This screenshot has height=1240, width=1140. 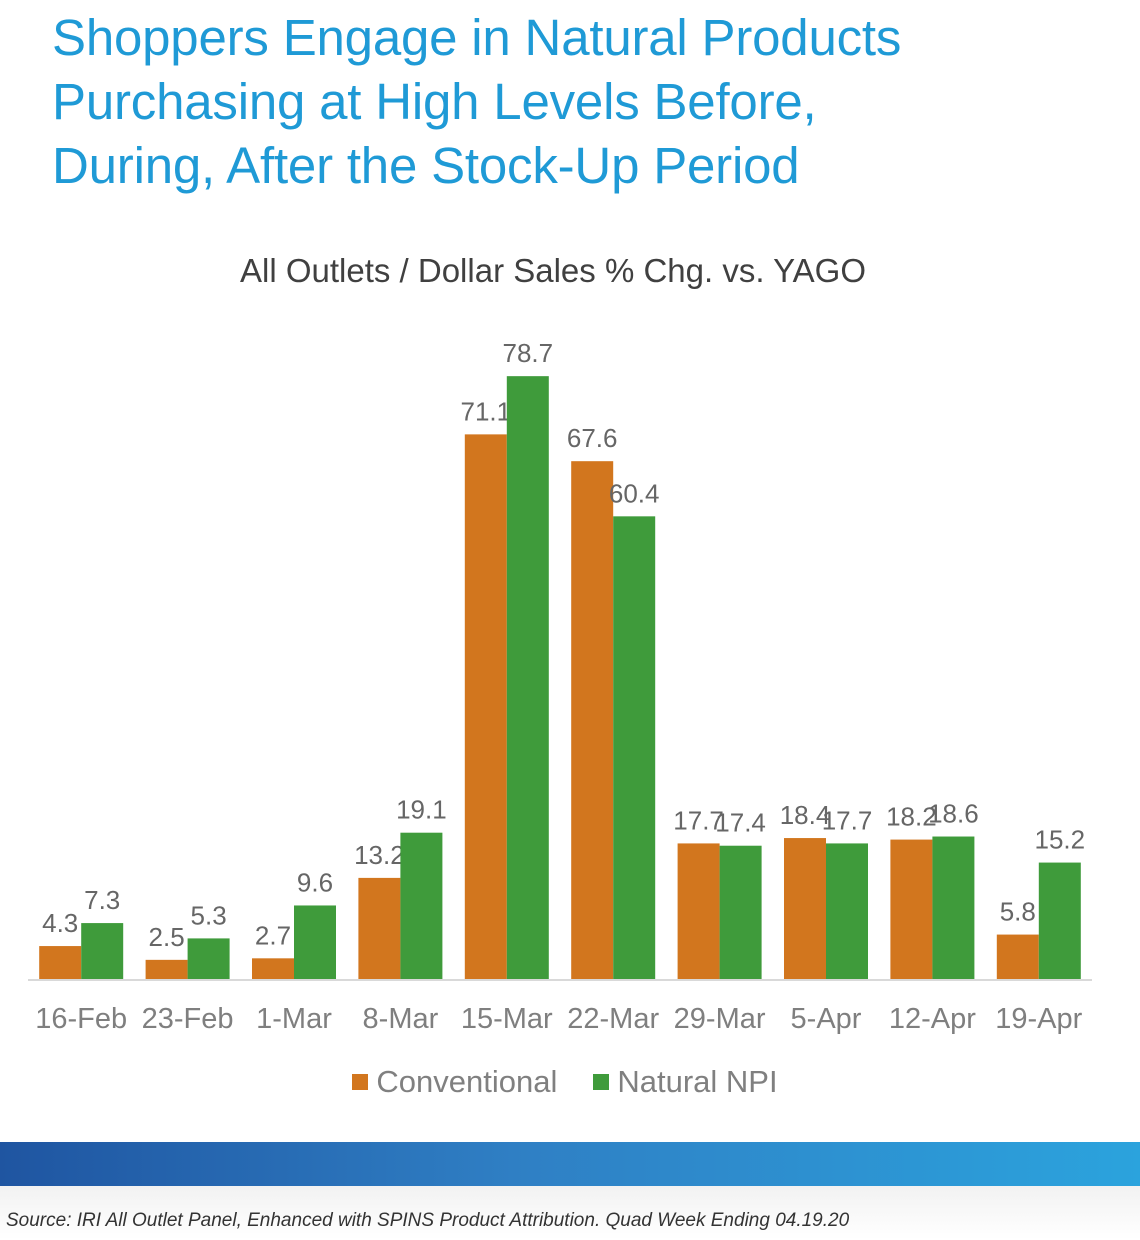 What do you see at coordinates (273, 935) in the screenshot?
I see `data-label-conventional-1-Mar: 2.7` at bounding box center [273, 935].